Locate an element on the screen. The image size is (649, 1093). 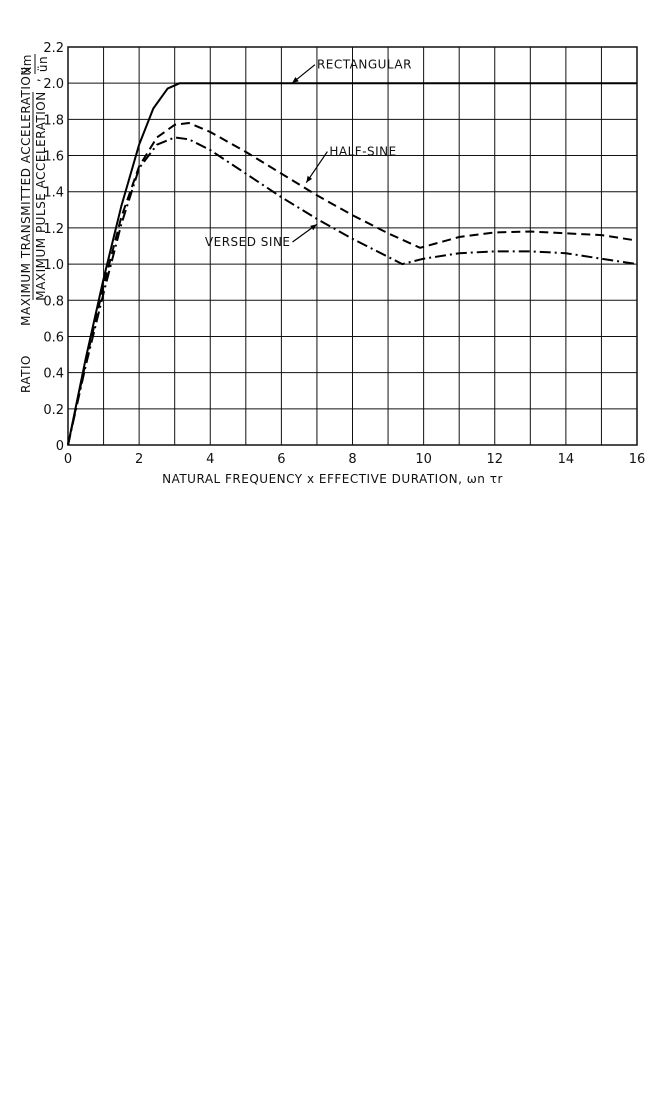
y-axis-label-comma: , is located at coordinates (35, 80).